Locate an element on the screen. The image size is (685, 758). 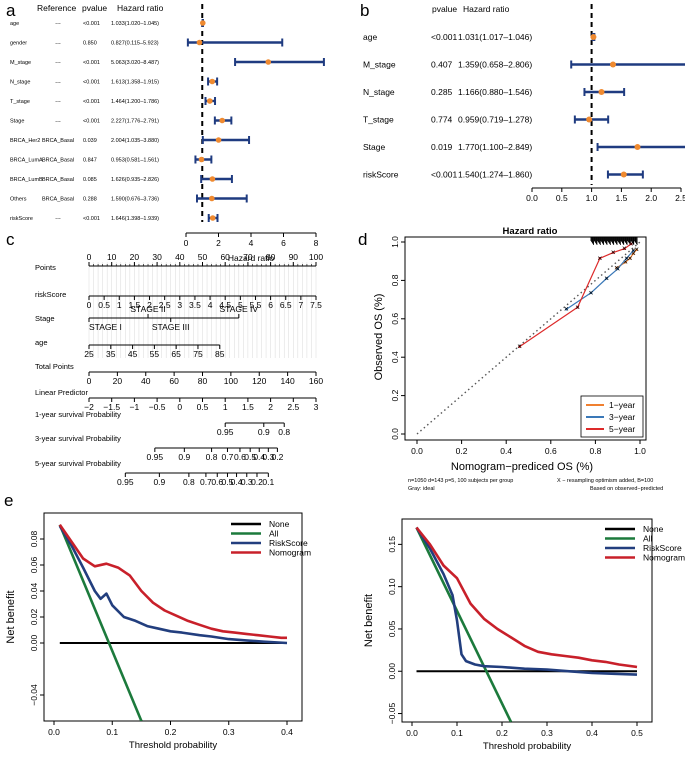
x-tick-label: 1.0 is located at coordinates (640, 451).